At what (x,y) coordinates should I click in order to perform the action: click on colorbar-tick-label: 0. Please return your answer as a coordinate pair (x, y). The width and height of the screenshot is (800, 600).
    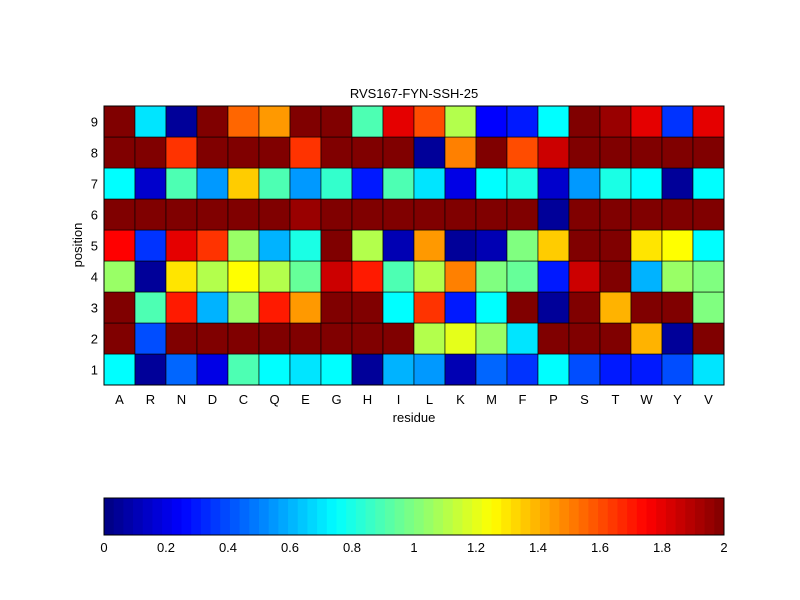
    Looking at the image, I should click on (103, 547).